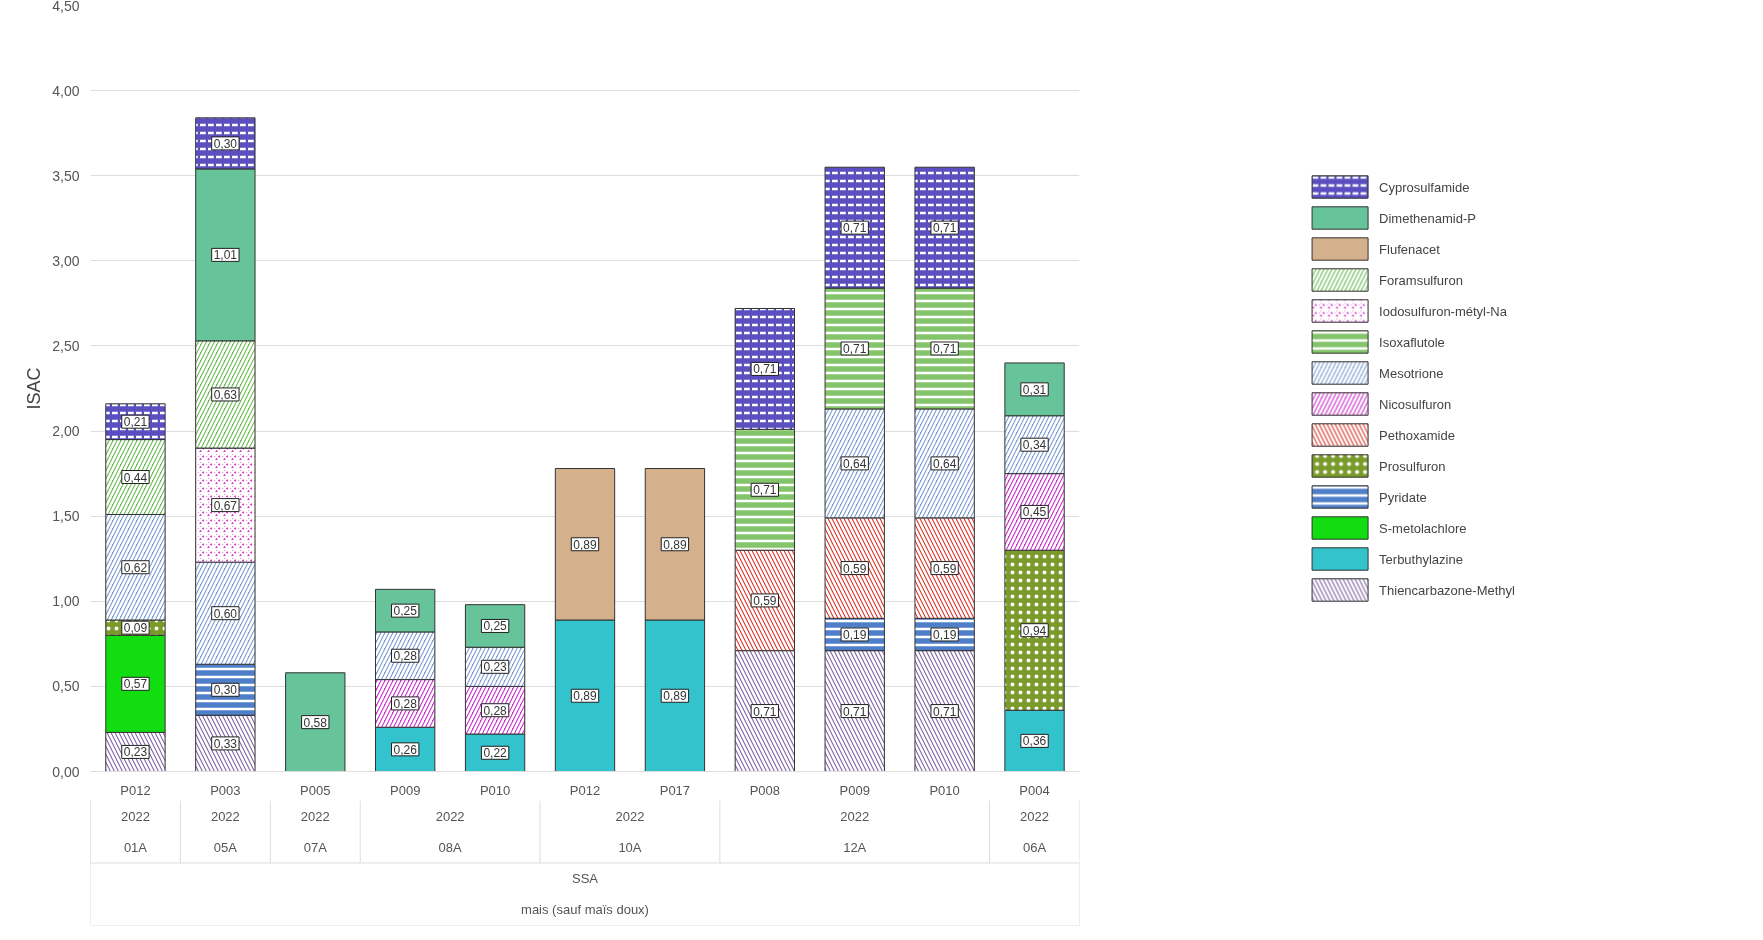 This screenshot has height=940, width=1763. Describe the element at coordinates (1411, 372) in the screenshot. I see `legend-label: Mesotrione` at that location.